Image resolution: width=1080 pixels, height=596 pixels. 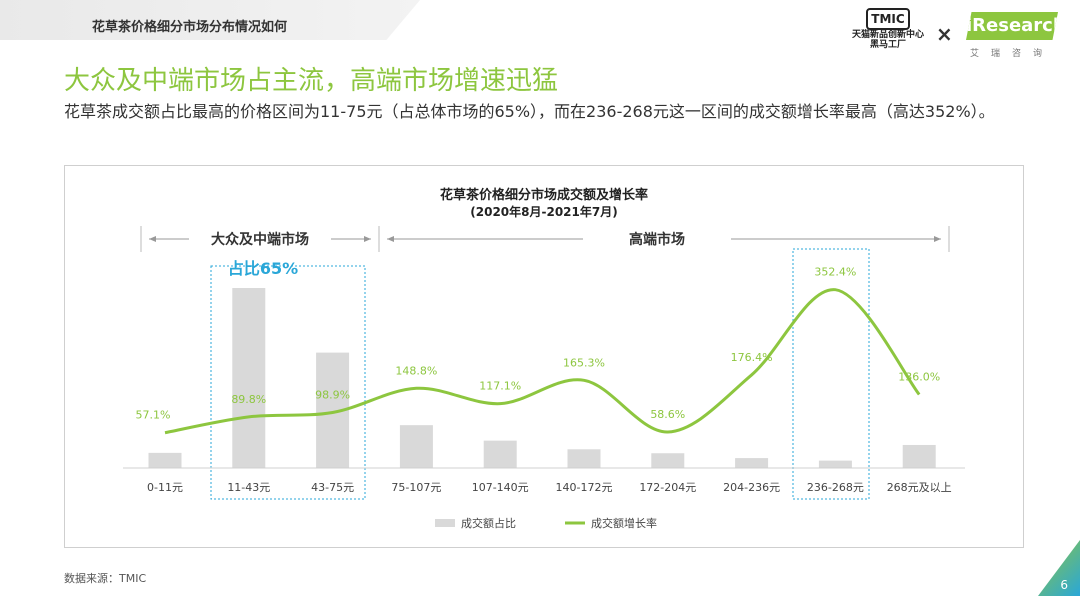 What do you see at coordinates (248, 399) in the screenshot?
I see `growth-rate-label: 89.8%` at bounding box center [248, 399].